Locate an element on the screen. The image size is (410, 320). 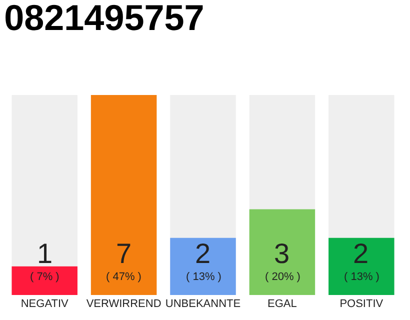
x-tick-label: VERWIRREND is located at coordinates (124, 304).